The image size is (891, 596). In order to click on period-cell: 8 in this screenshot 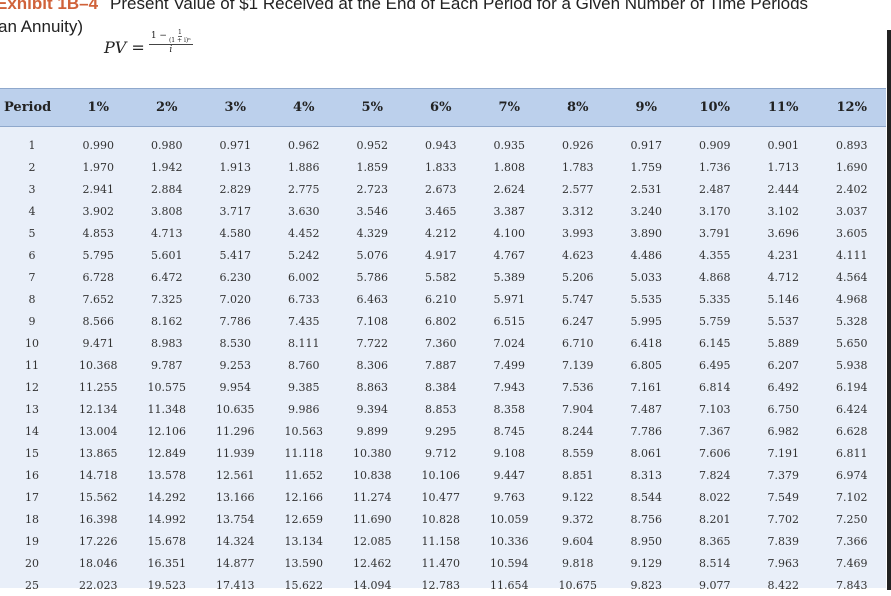, I will do `click(32, 299)`.